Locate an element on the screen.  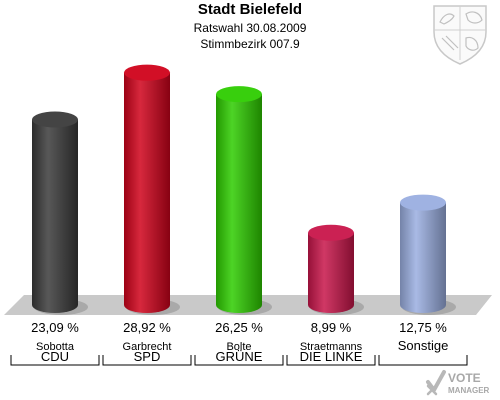
category-label: CDU is located at coordinates (55, 356).